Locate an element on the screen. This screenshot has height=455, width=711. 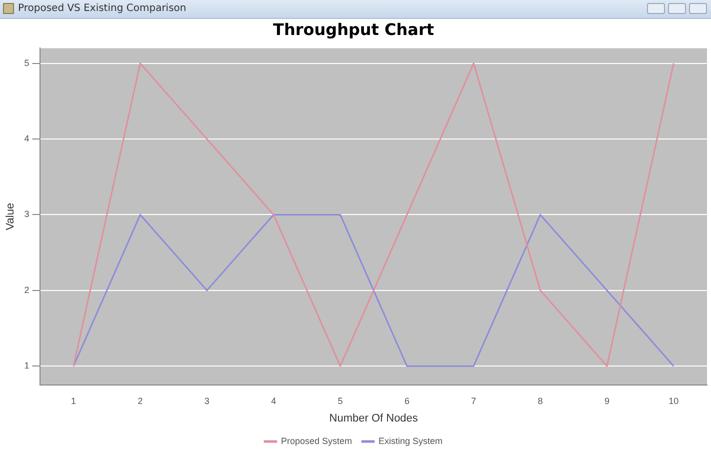
y-tick-label: 4 is located at coordinates (27, 139).